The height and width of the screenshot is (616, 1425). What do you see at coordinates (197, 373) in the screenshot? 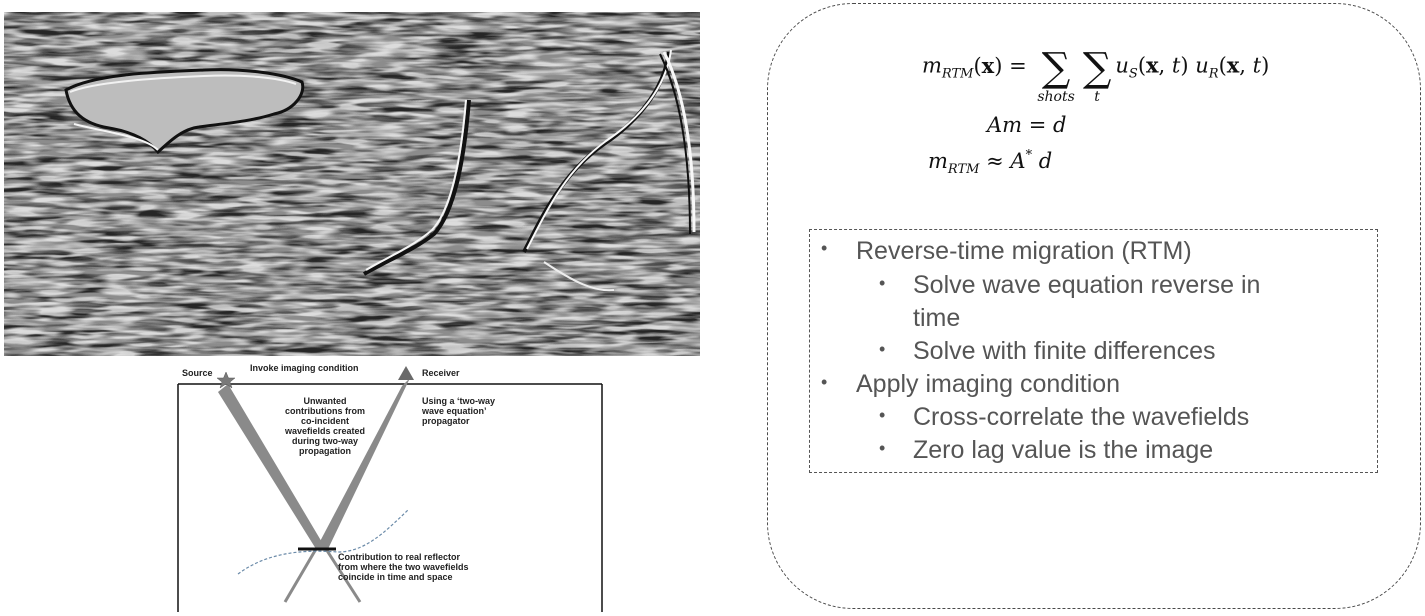
I see `source-label: Source` at bounding box center [197, 373].